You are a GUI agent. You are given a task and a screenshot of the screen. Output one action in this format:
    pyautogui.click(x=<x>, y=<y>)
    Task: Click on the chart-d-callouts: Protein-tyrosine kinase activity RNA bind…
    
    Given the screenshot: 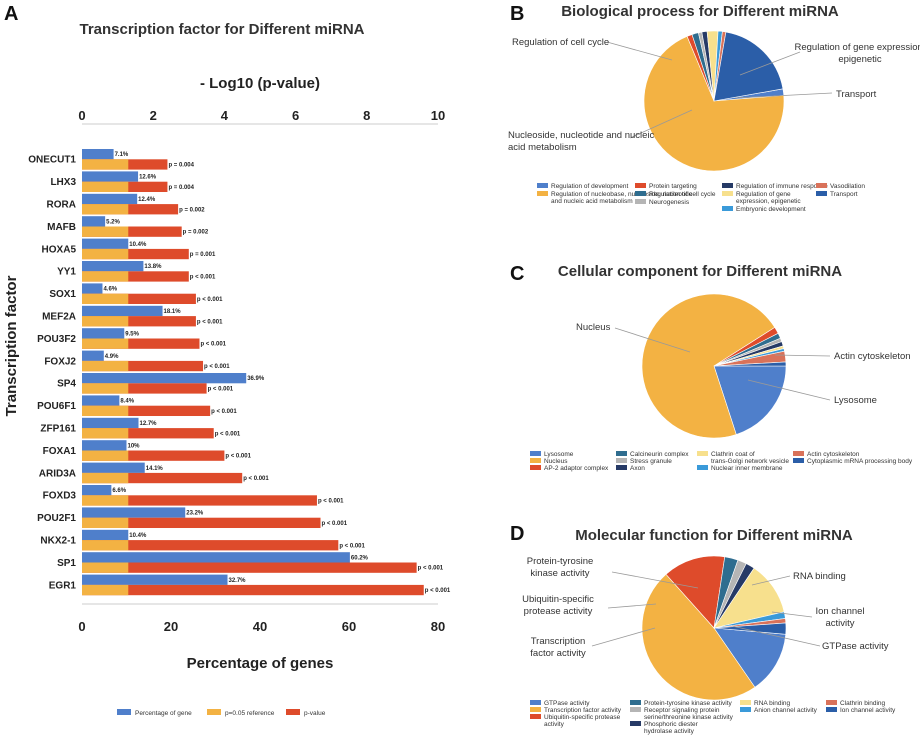 What is the action you would take?
    pyautogui.click(x=705, y=607)
    